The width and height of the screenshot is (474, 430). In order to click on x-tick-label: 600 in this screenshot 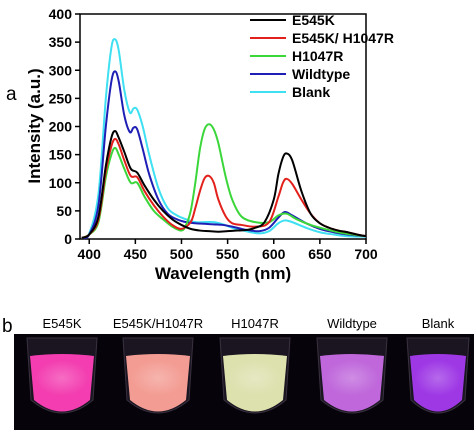, I will do `click(274, 254)`.